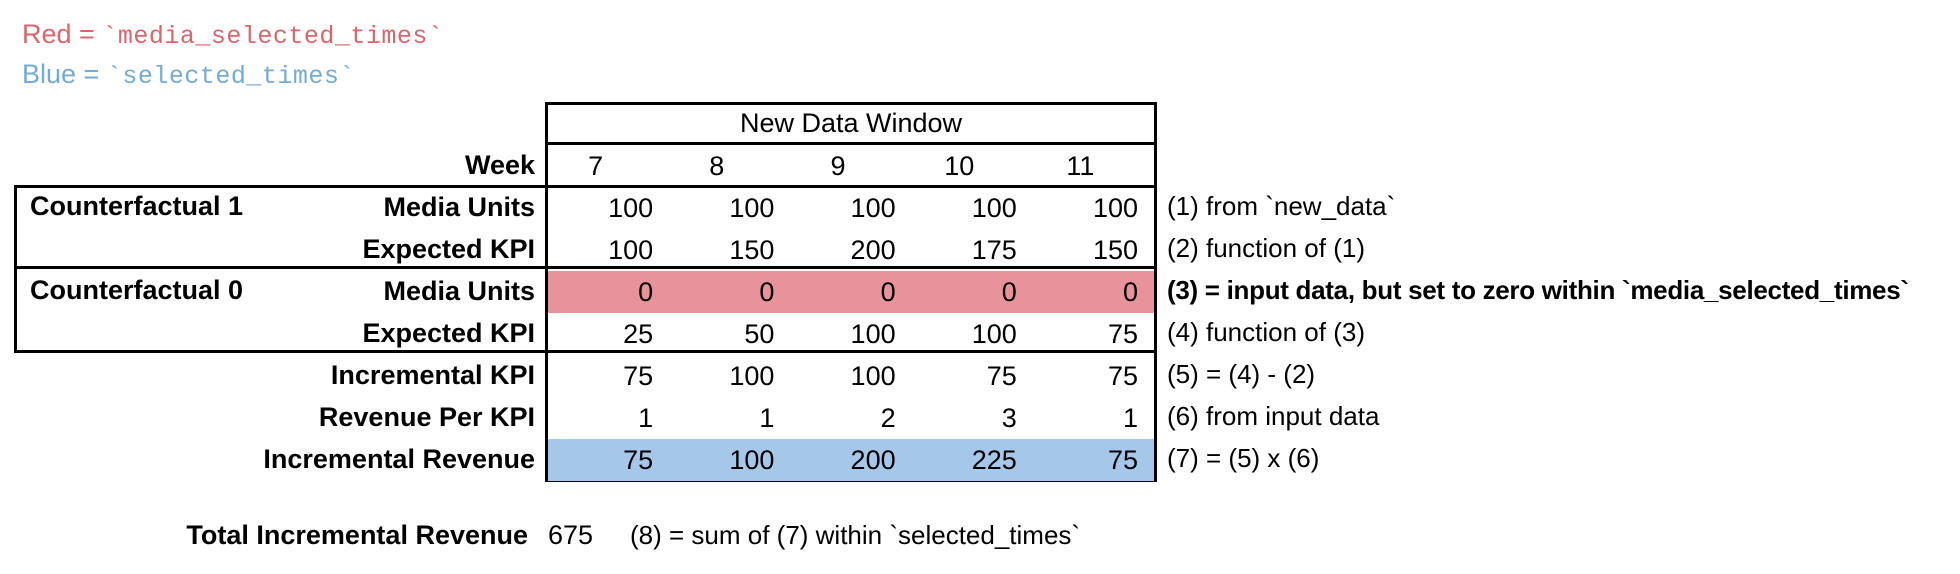 The image size is (1960, 574). Describe the element at coordinates (64, 74) in the screenshot. I see `legend-blue-prefix: Blue =` at that location.